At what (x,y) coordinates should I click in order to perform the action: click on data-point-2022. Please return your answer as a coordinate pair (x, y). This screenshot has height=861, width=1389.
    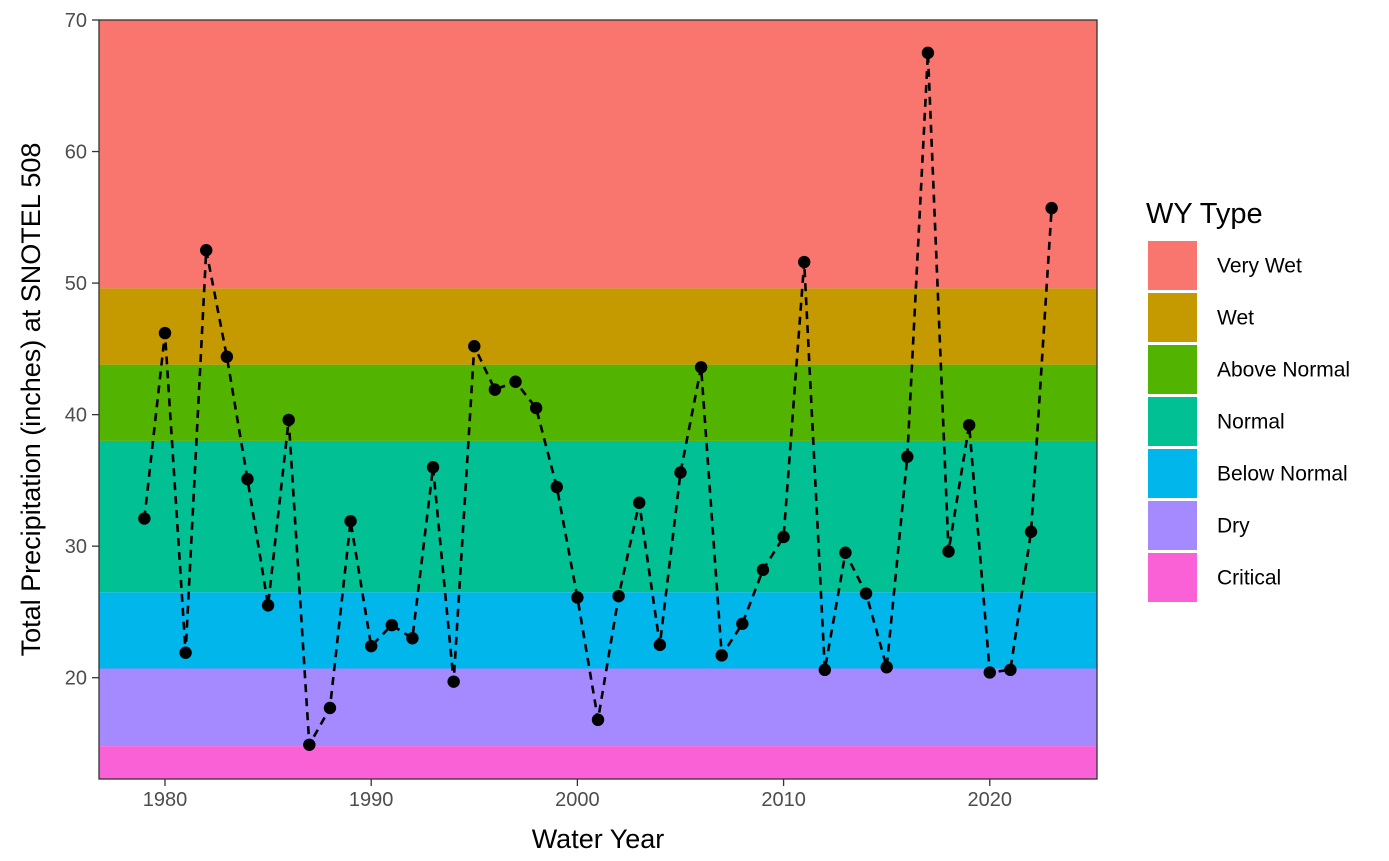
    Looking at the image, I should click on (1031, 531).